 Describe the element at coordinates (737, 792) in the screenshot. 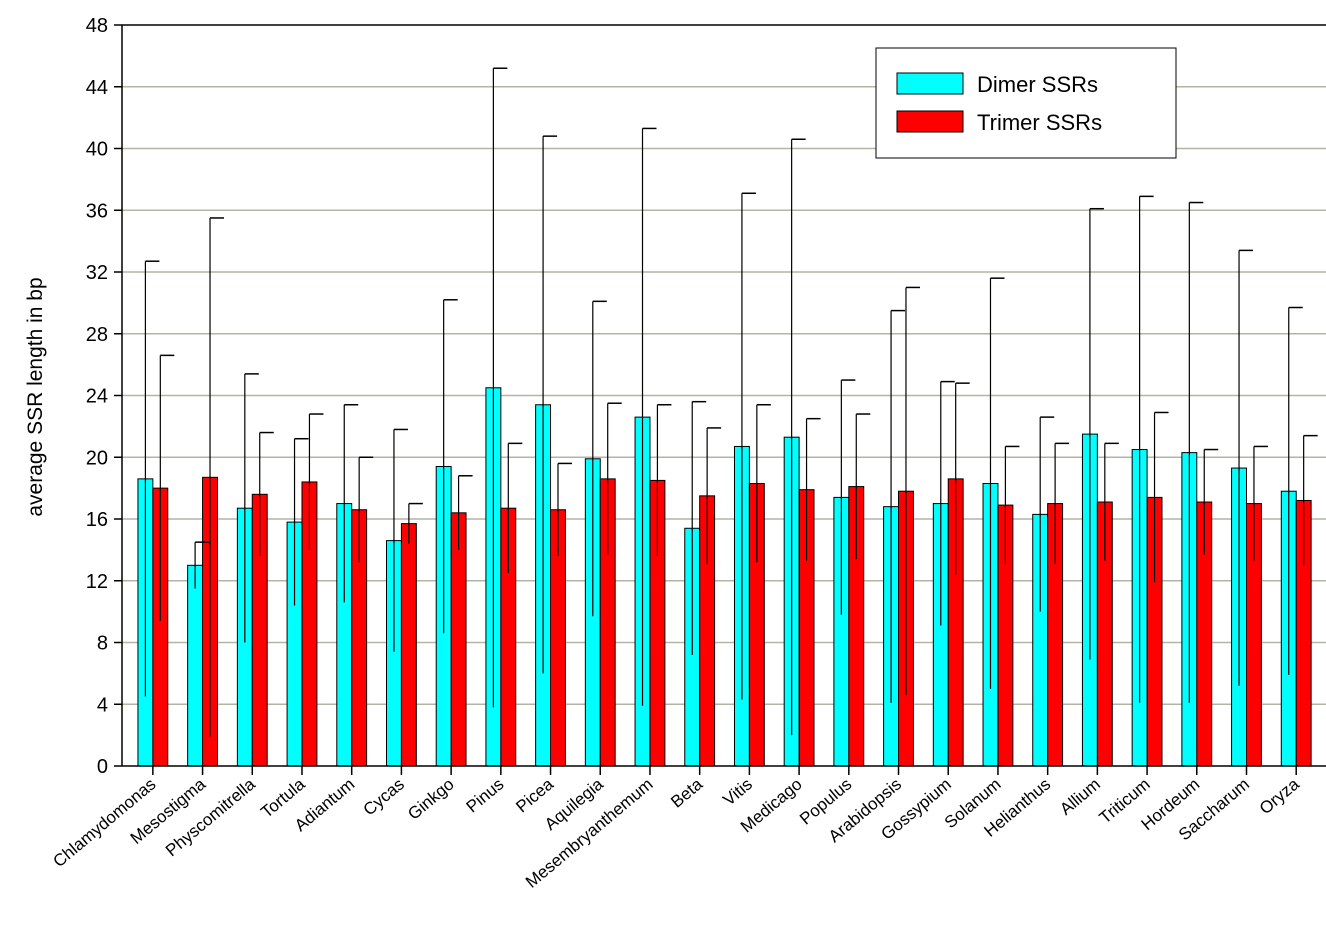

I see `x-tick-label: Vitis` at that location.